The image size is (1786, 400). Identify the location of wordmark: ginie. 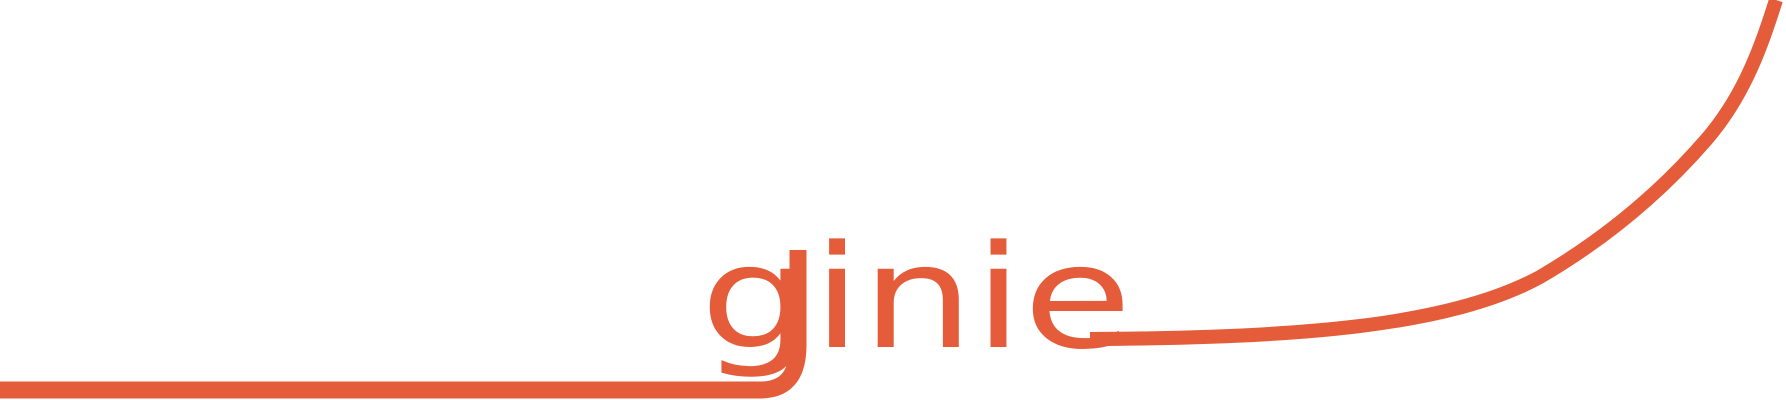
(916, 297).